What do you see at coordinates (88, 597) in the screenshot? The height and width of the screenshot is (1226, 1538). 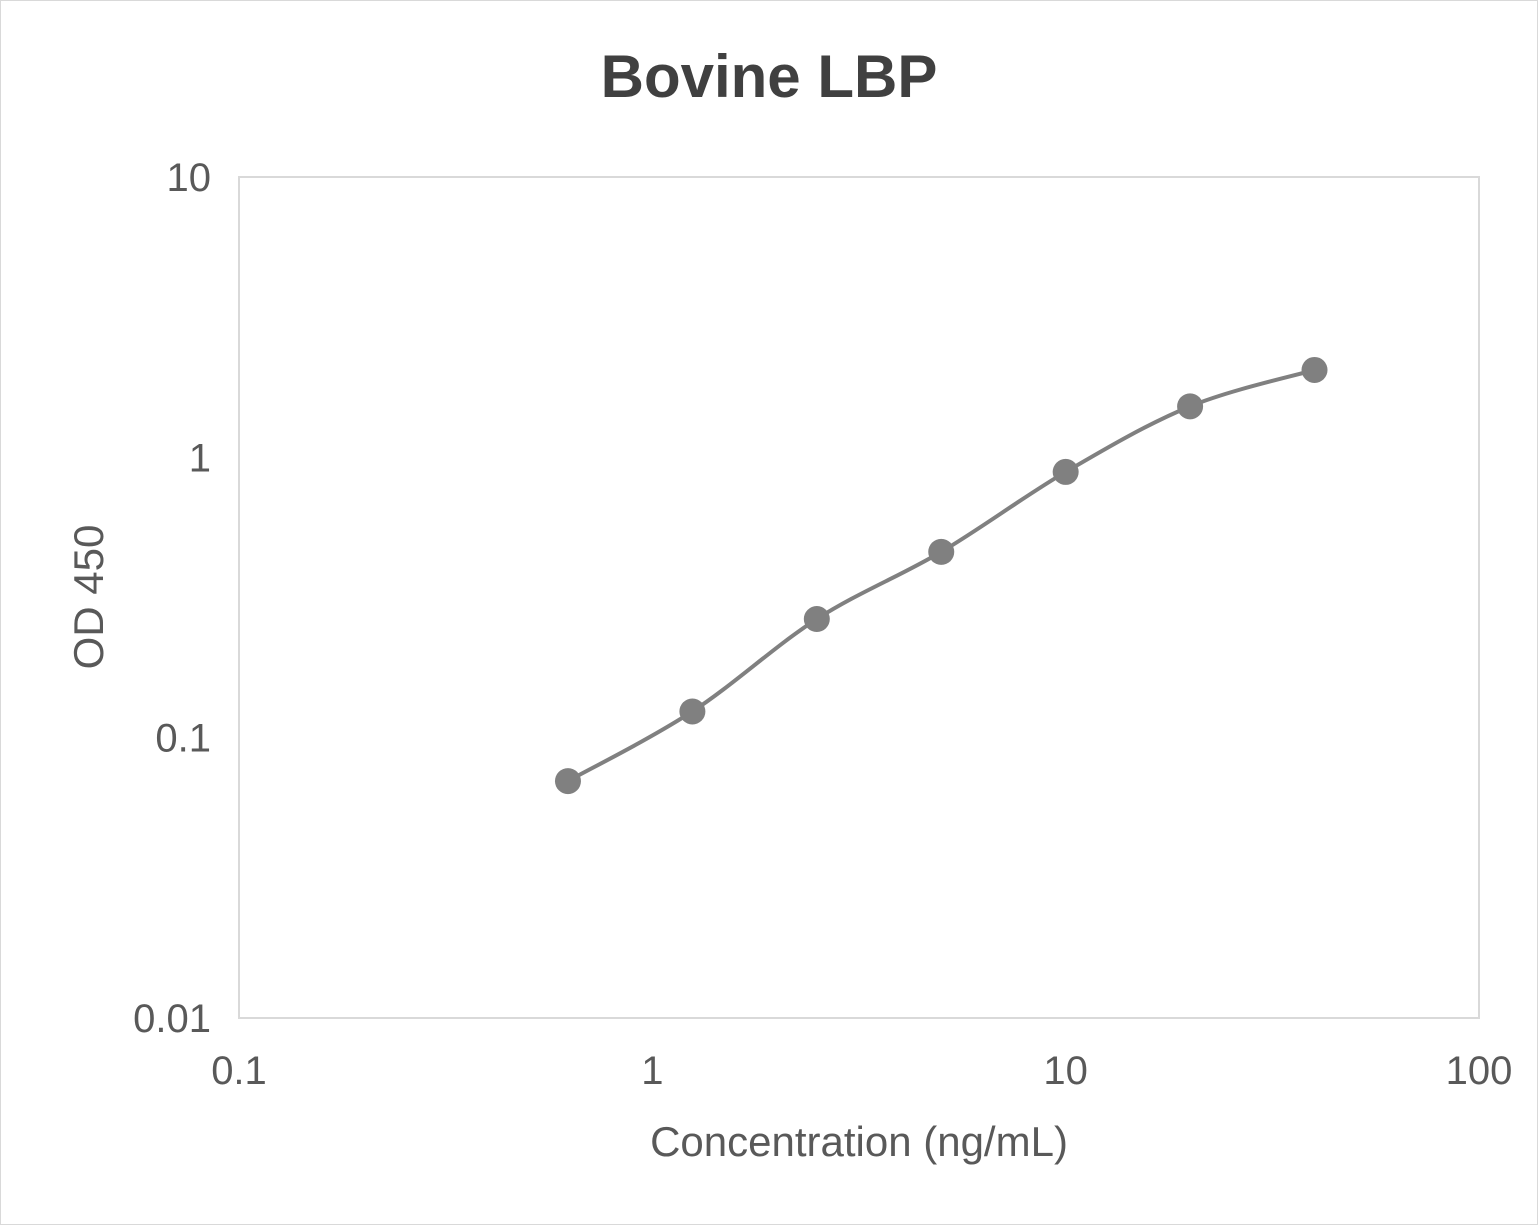 I see `y-axis-label: OD 450` at bounding box center [88, 597].